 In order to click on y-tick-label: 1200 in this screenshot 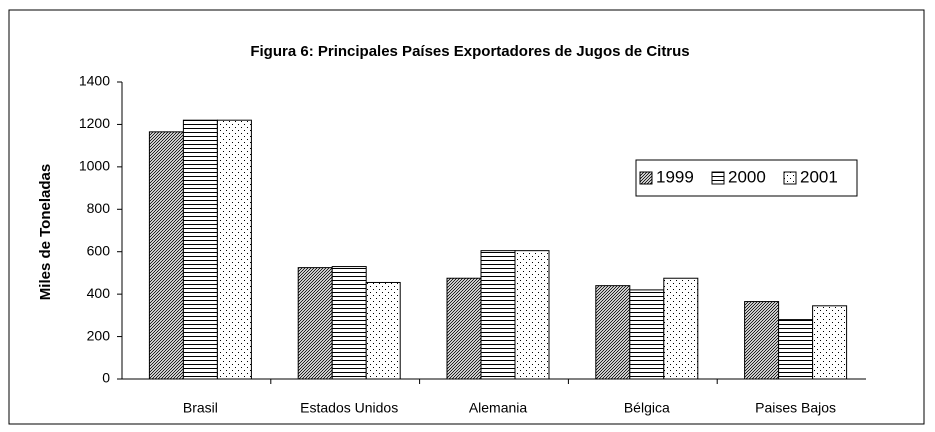, I will do `click(94, 123)`.